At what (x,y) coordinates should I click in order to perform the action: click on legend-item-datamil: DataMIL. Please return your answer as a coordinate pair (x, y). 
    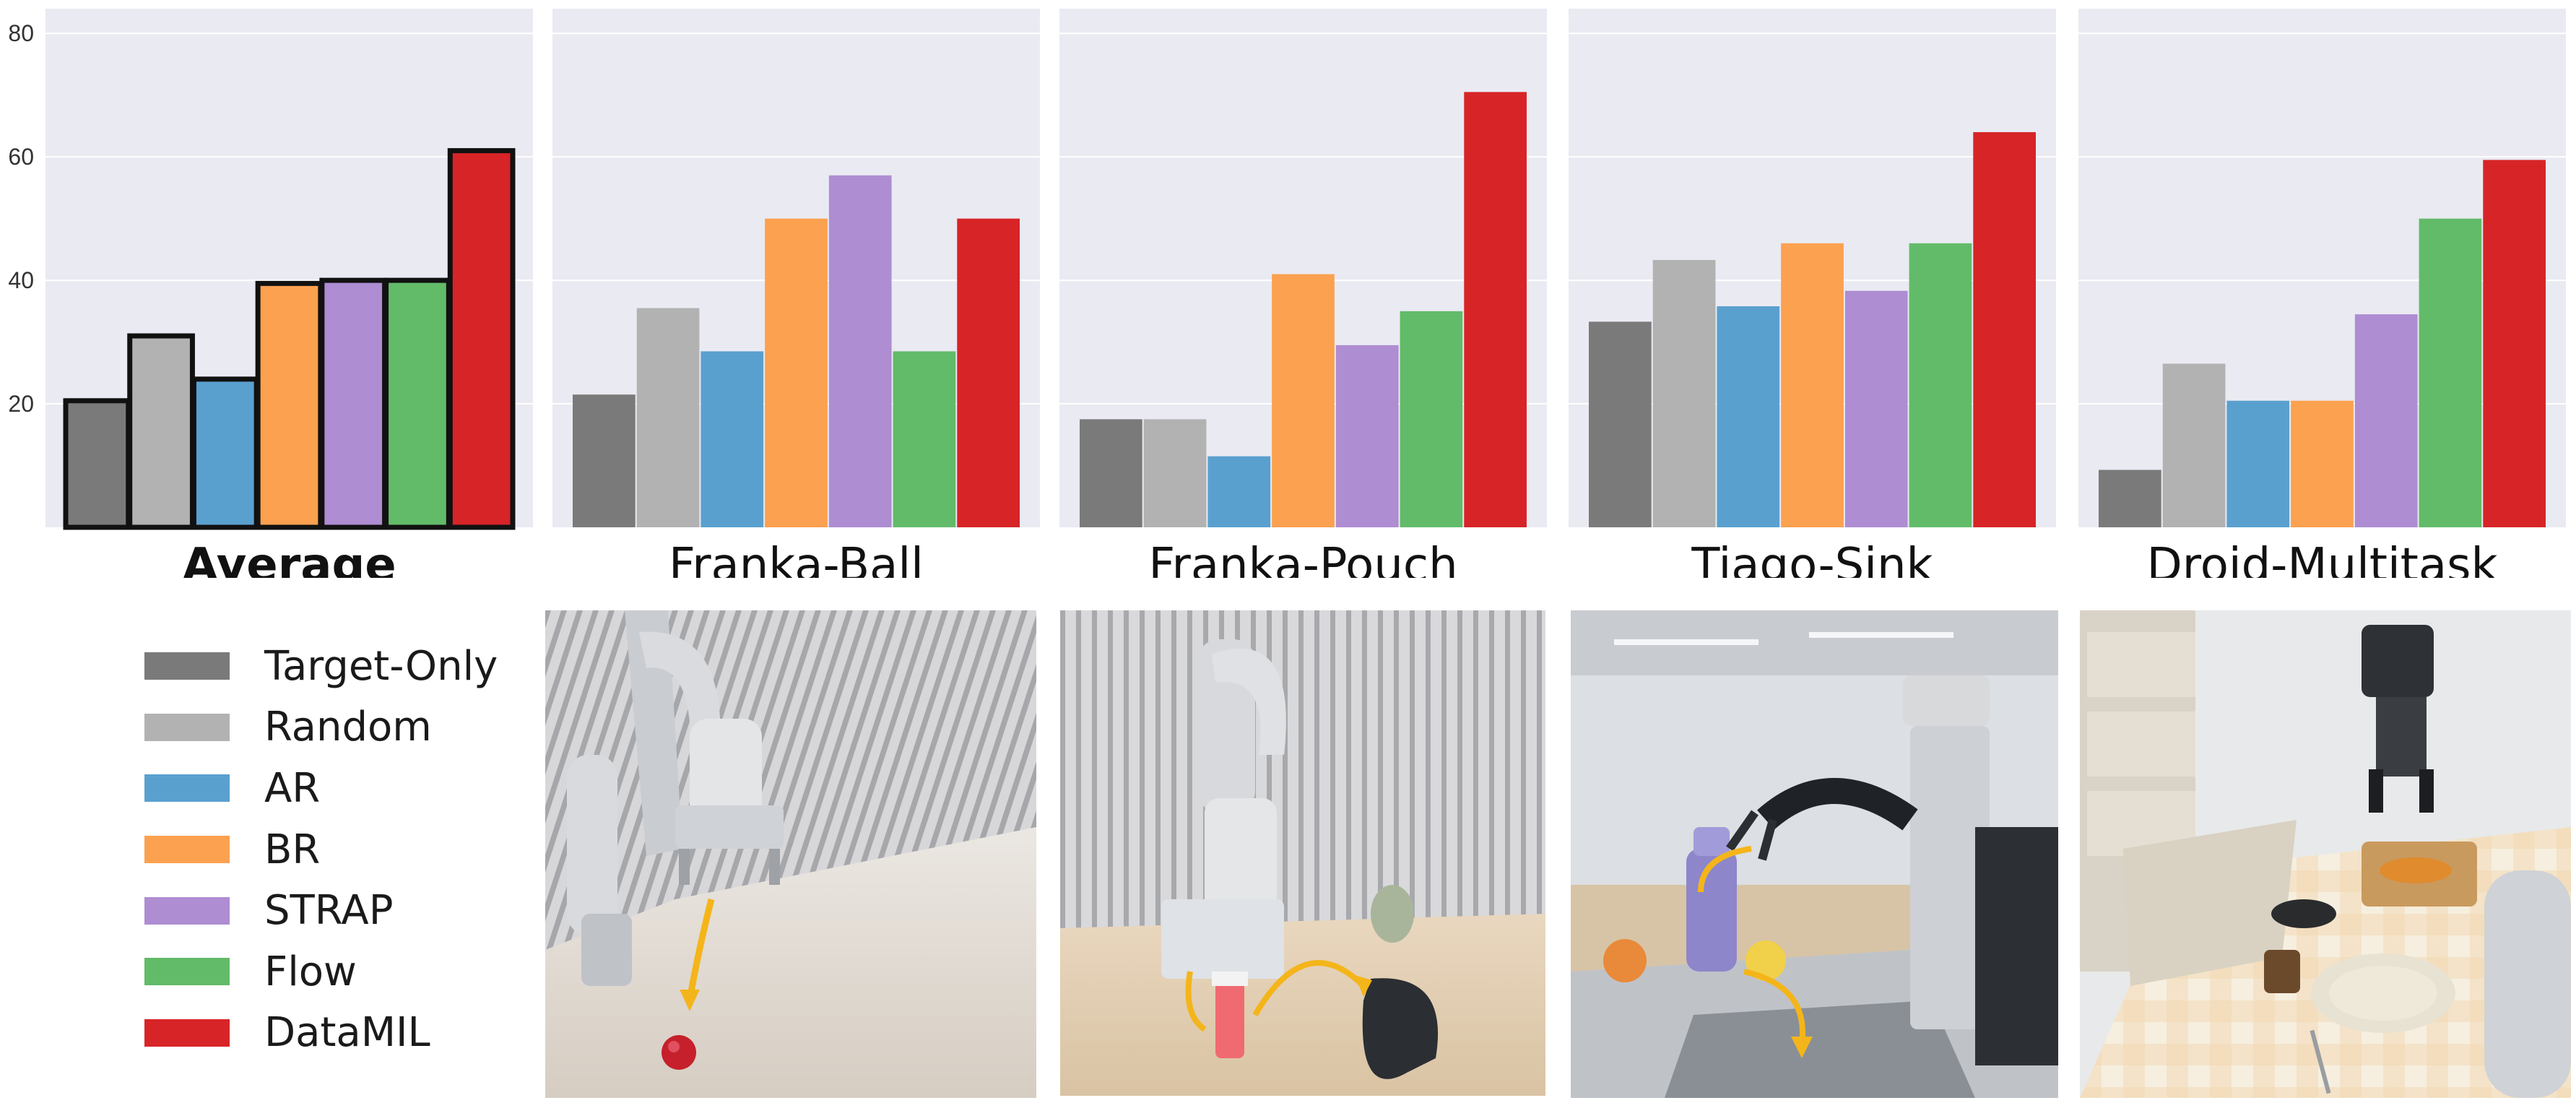
    Looking at the image, I should click on (321, 1033).